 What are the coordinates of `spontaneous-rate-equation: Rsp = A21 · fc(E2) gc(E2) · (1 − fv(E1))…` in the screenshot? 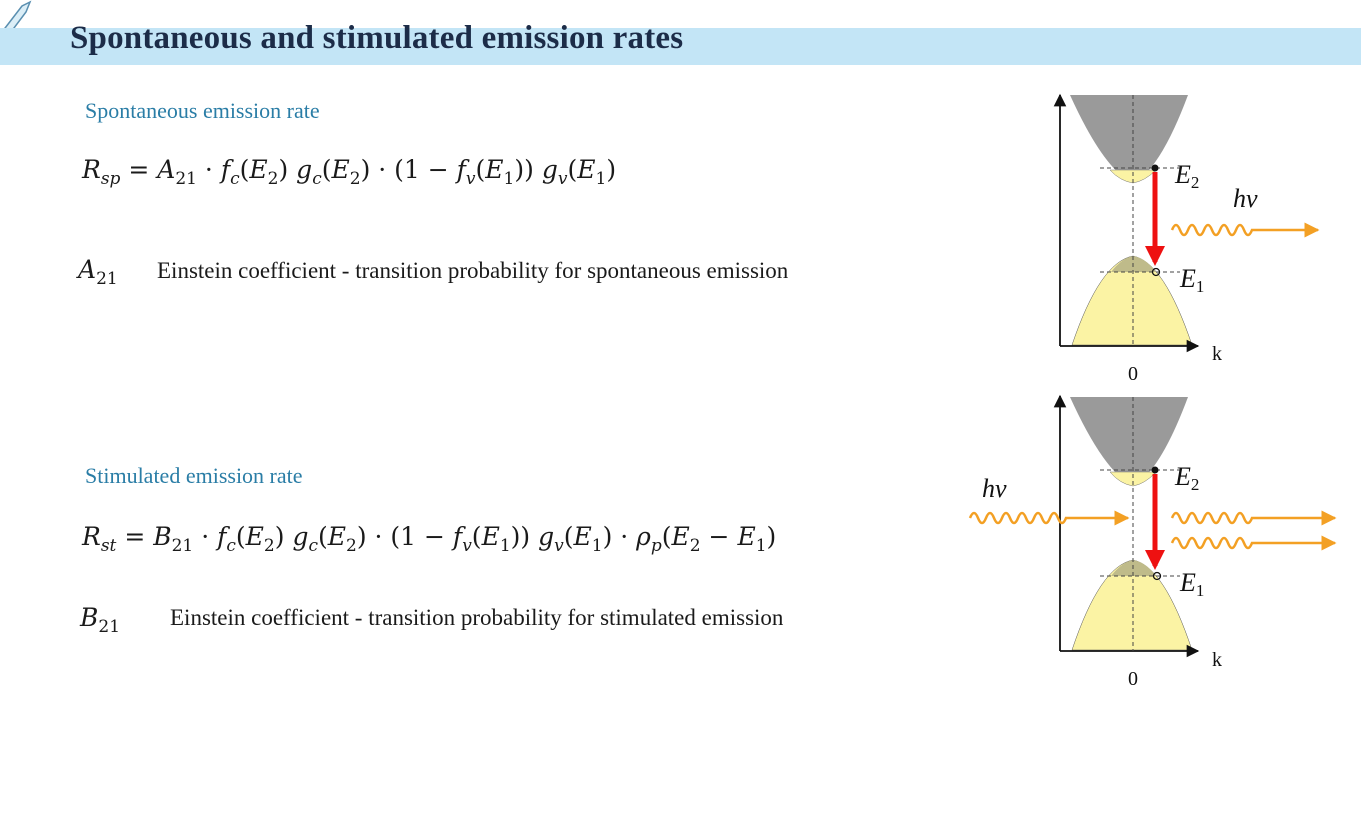 It's located at (349, 172).